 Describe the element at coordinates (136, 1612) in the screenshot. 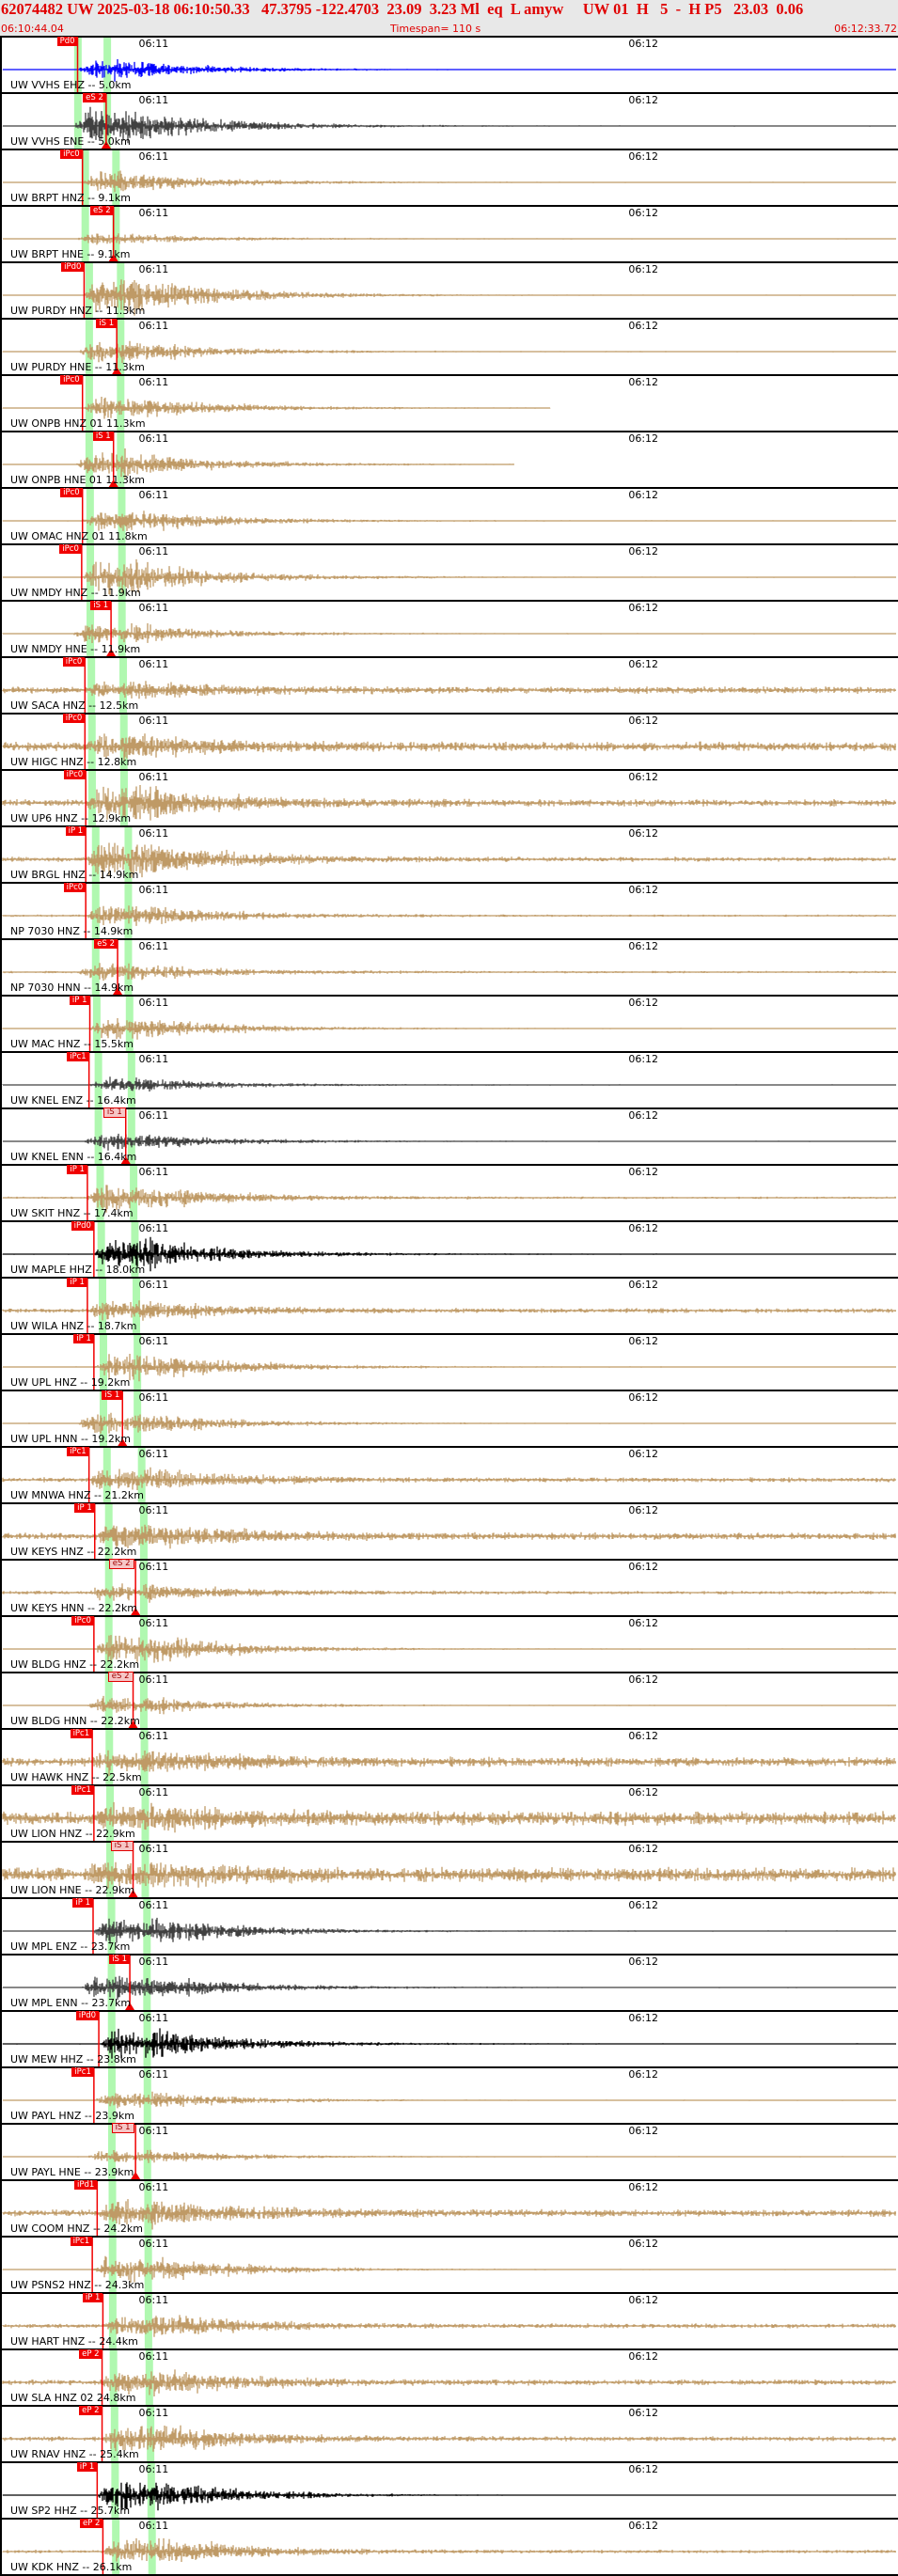

I see `pick-marker-icon` at that location.